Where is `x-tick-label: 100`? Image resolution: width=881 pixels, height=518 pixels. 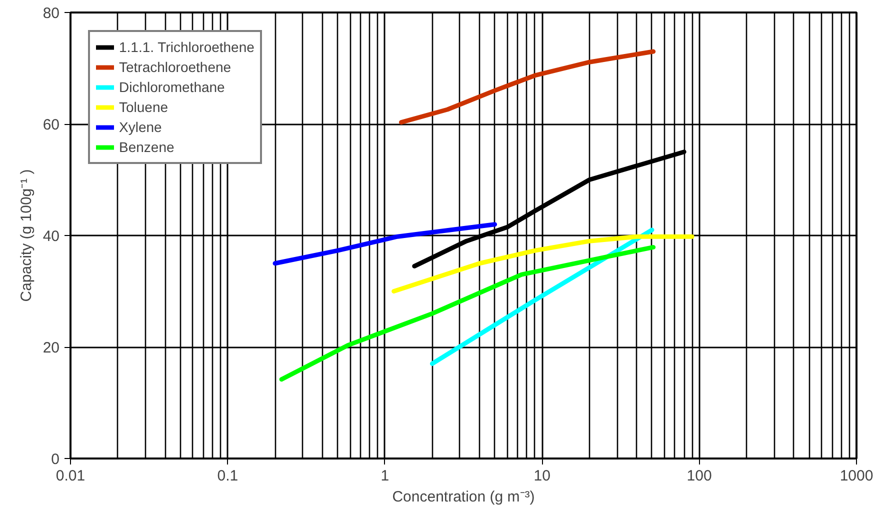 x-tick-label: 100 is located at coordinates (699, 476).